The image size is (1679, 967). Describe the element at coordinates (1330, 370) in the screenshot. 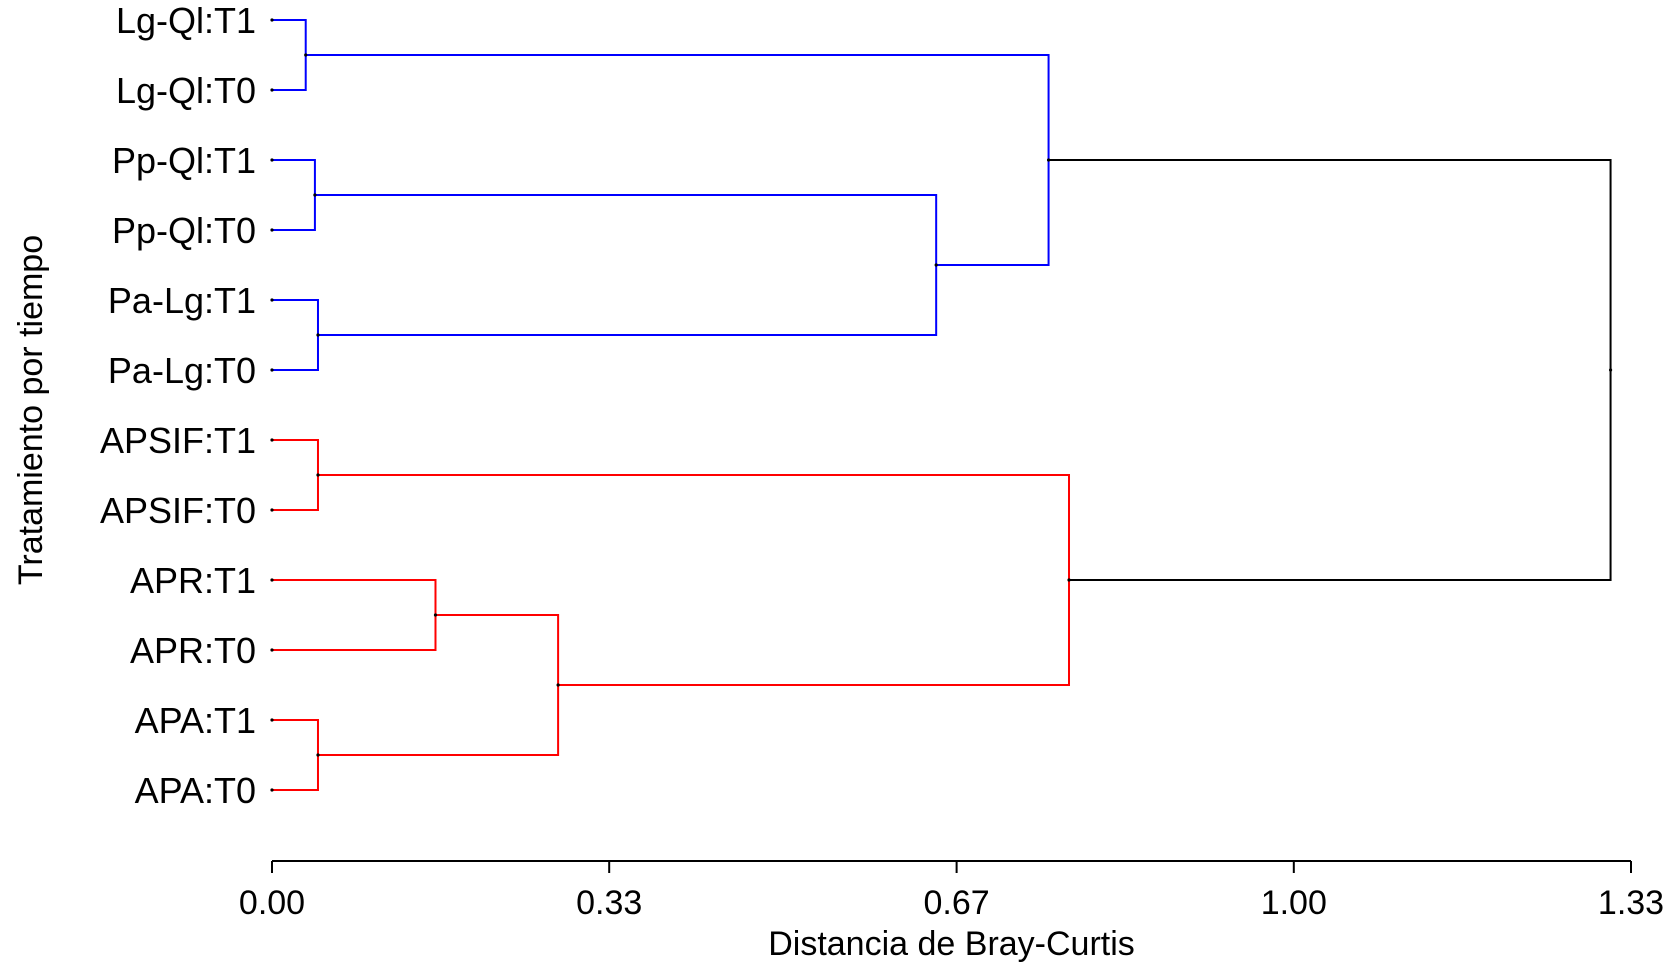

I see `dendrogram-link-m11` at that location.